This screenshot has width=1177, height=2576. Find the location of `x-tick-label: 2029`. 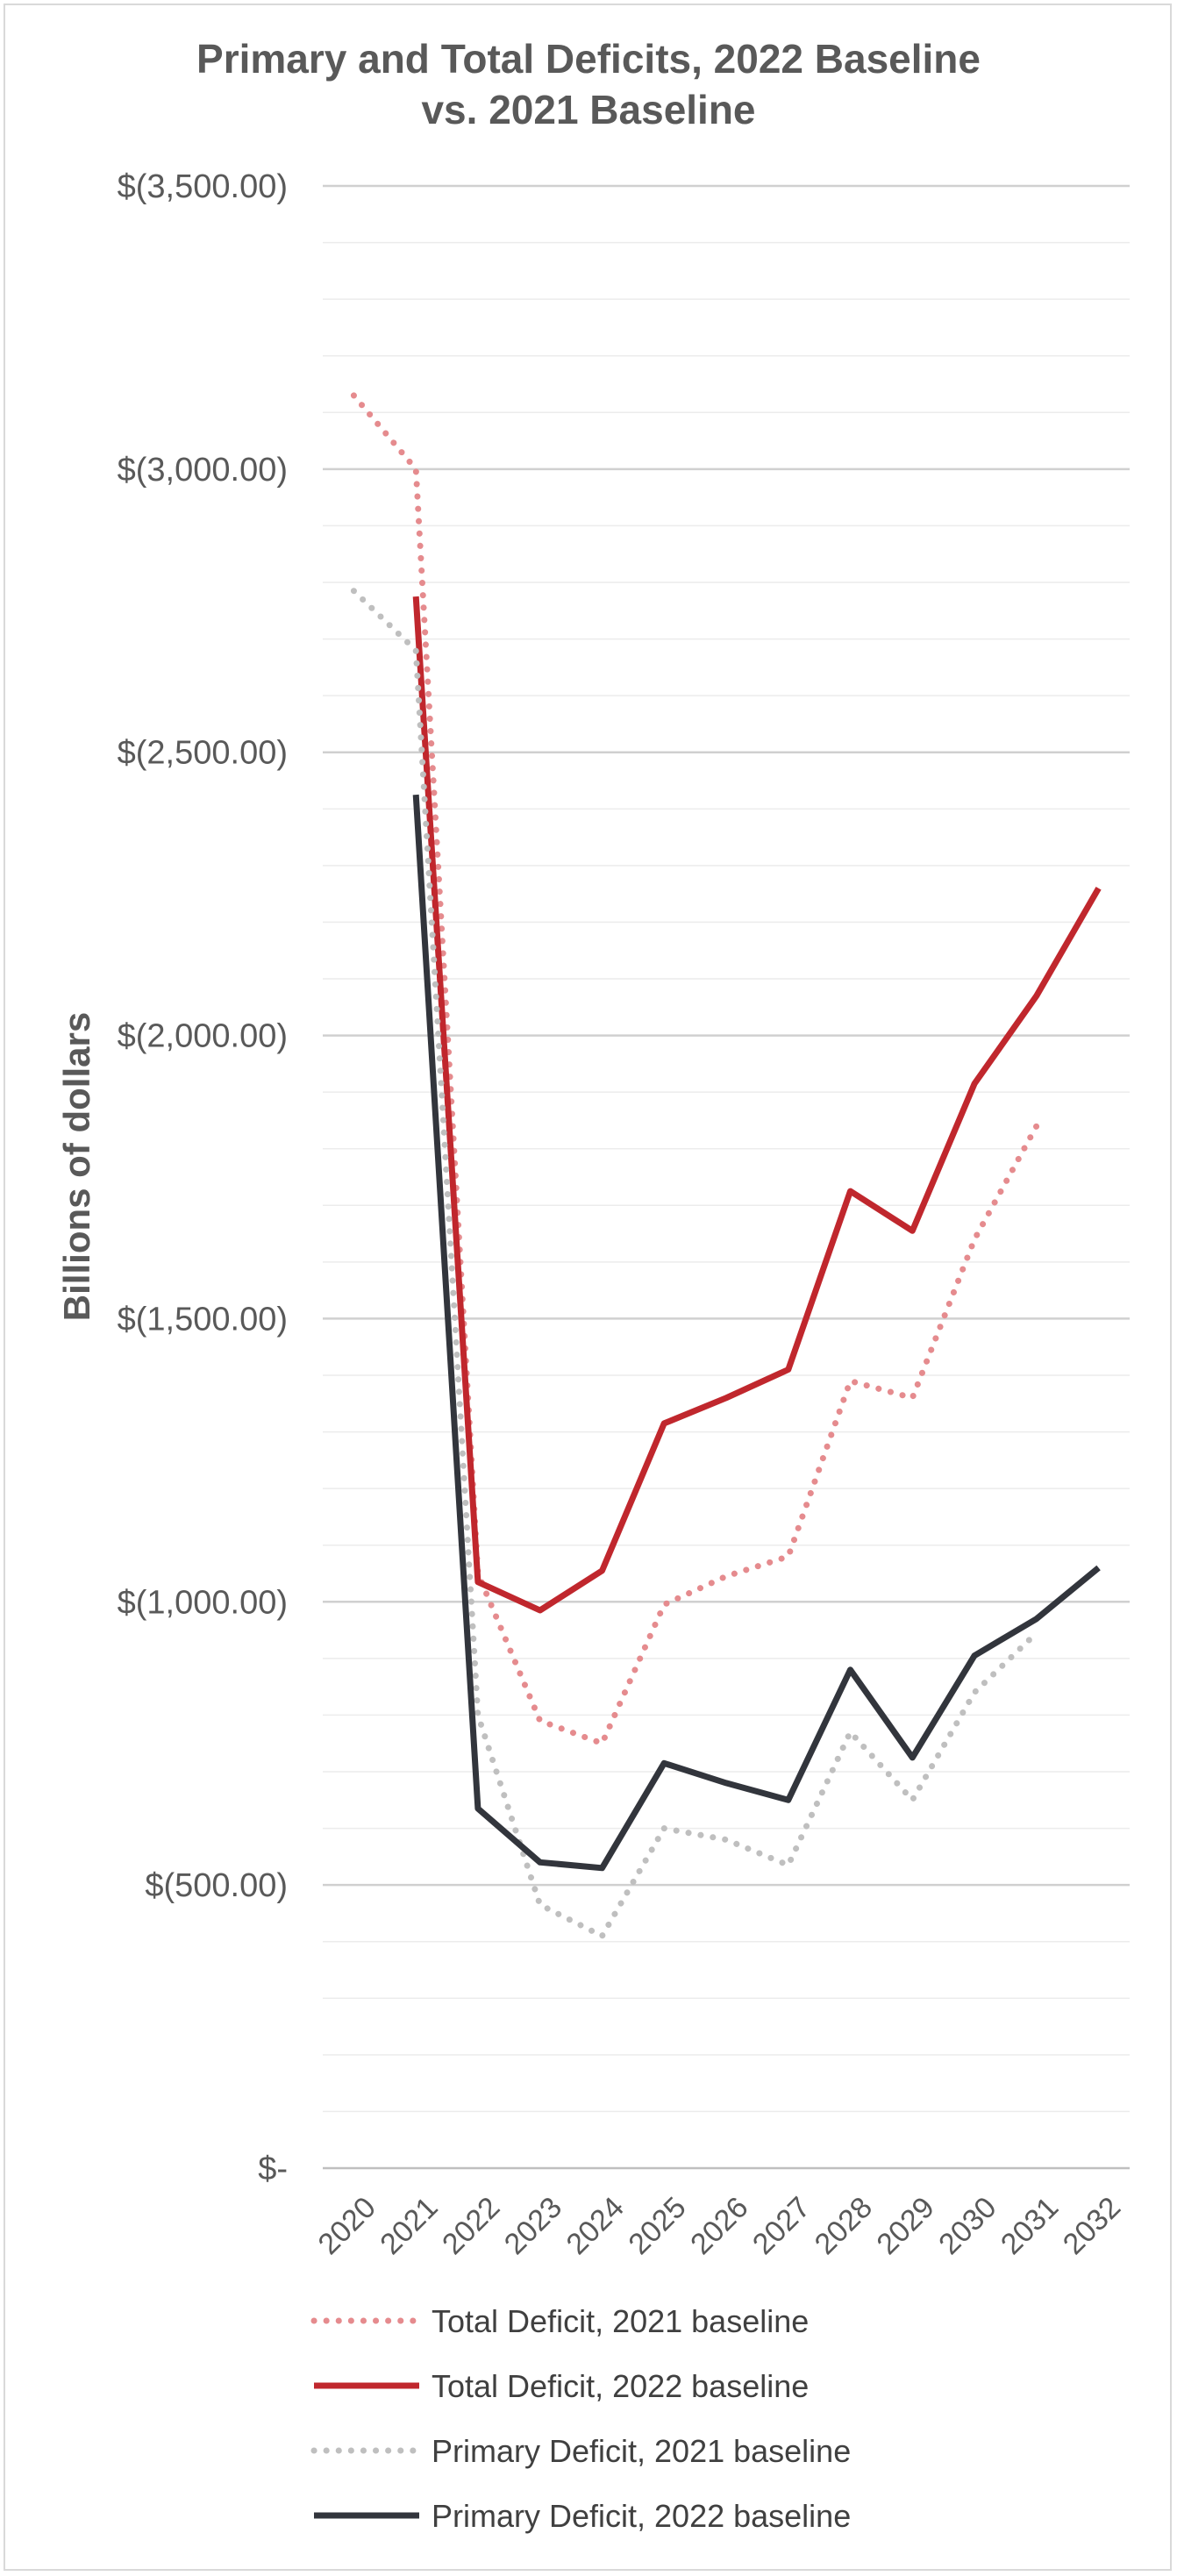

x-tick-label: 2029 is located at coordinates (905, 2226).